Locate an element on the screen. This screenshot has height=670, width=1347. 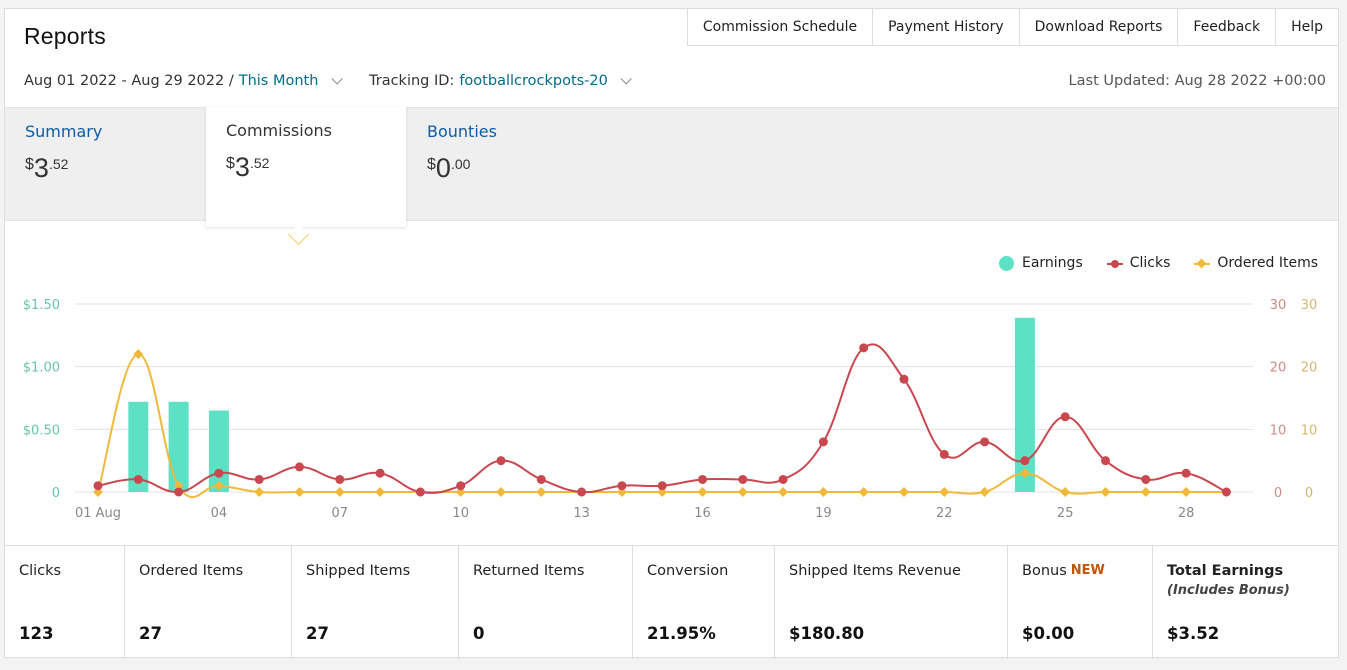
y-right-clicks-tick-label: 30 is located at coordinates (1278, 305).